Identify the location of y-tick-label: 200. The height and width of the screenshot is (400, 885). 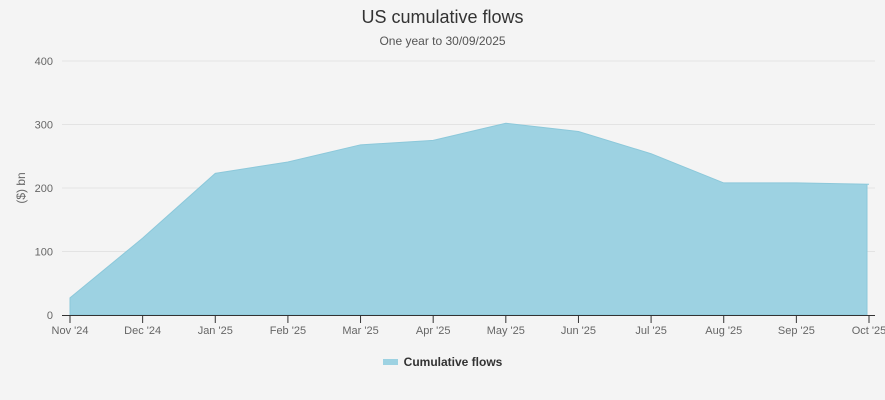
(44, 189).